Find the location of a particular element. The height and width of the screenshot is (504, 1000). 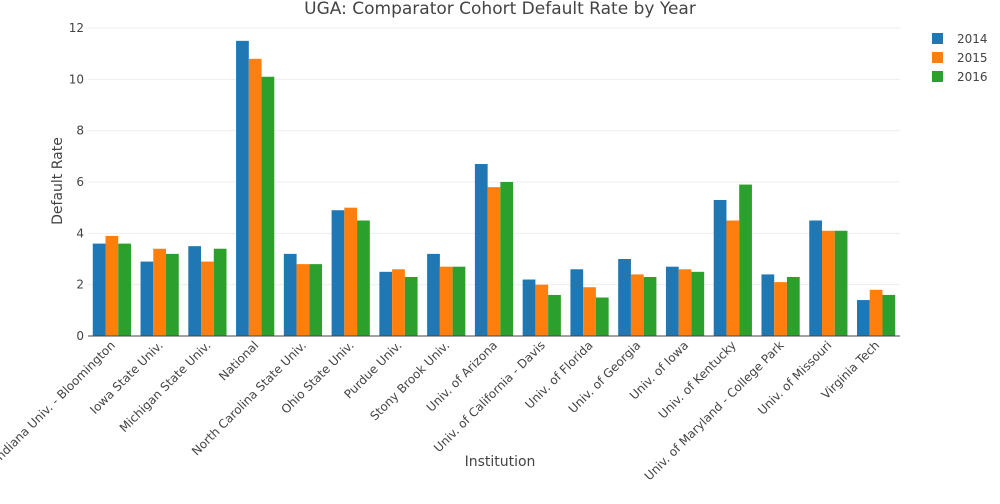

y-tick-label: 12 is located at coordinates (76, 28).